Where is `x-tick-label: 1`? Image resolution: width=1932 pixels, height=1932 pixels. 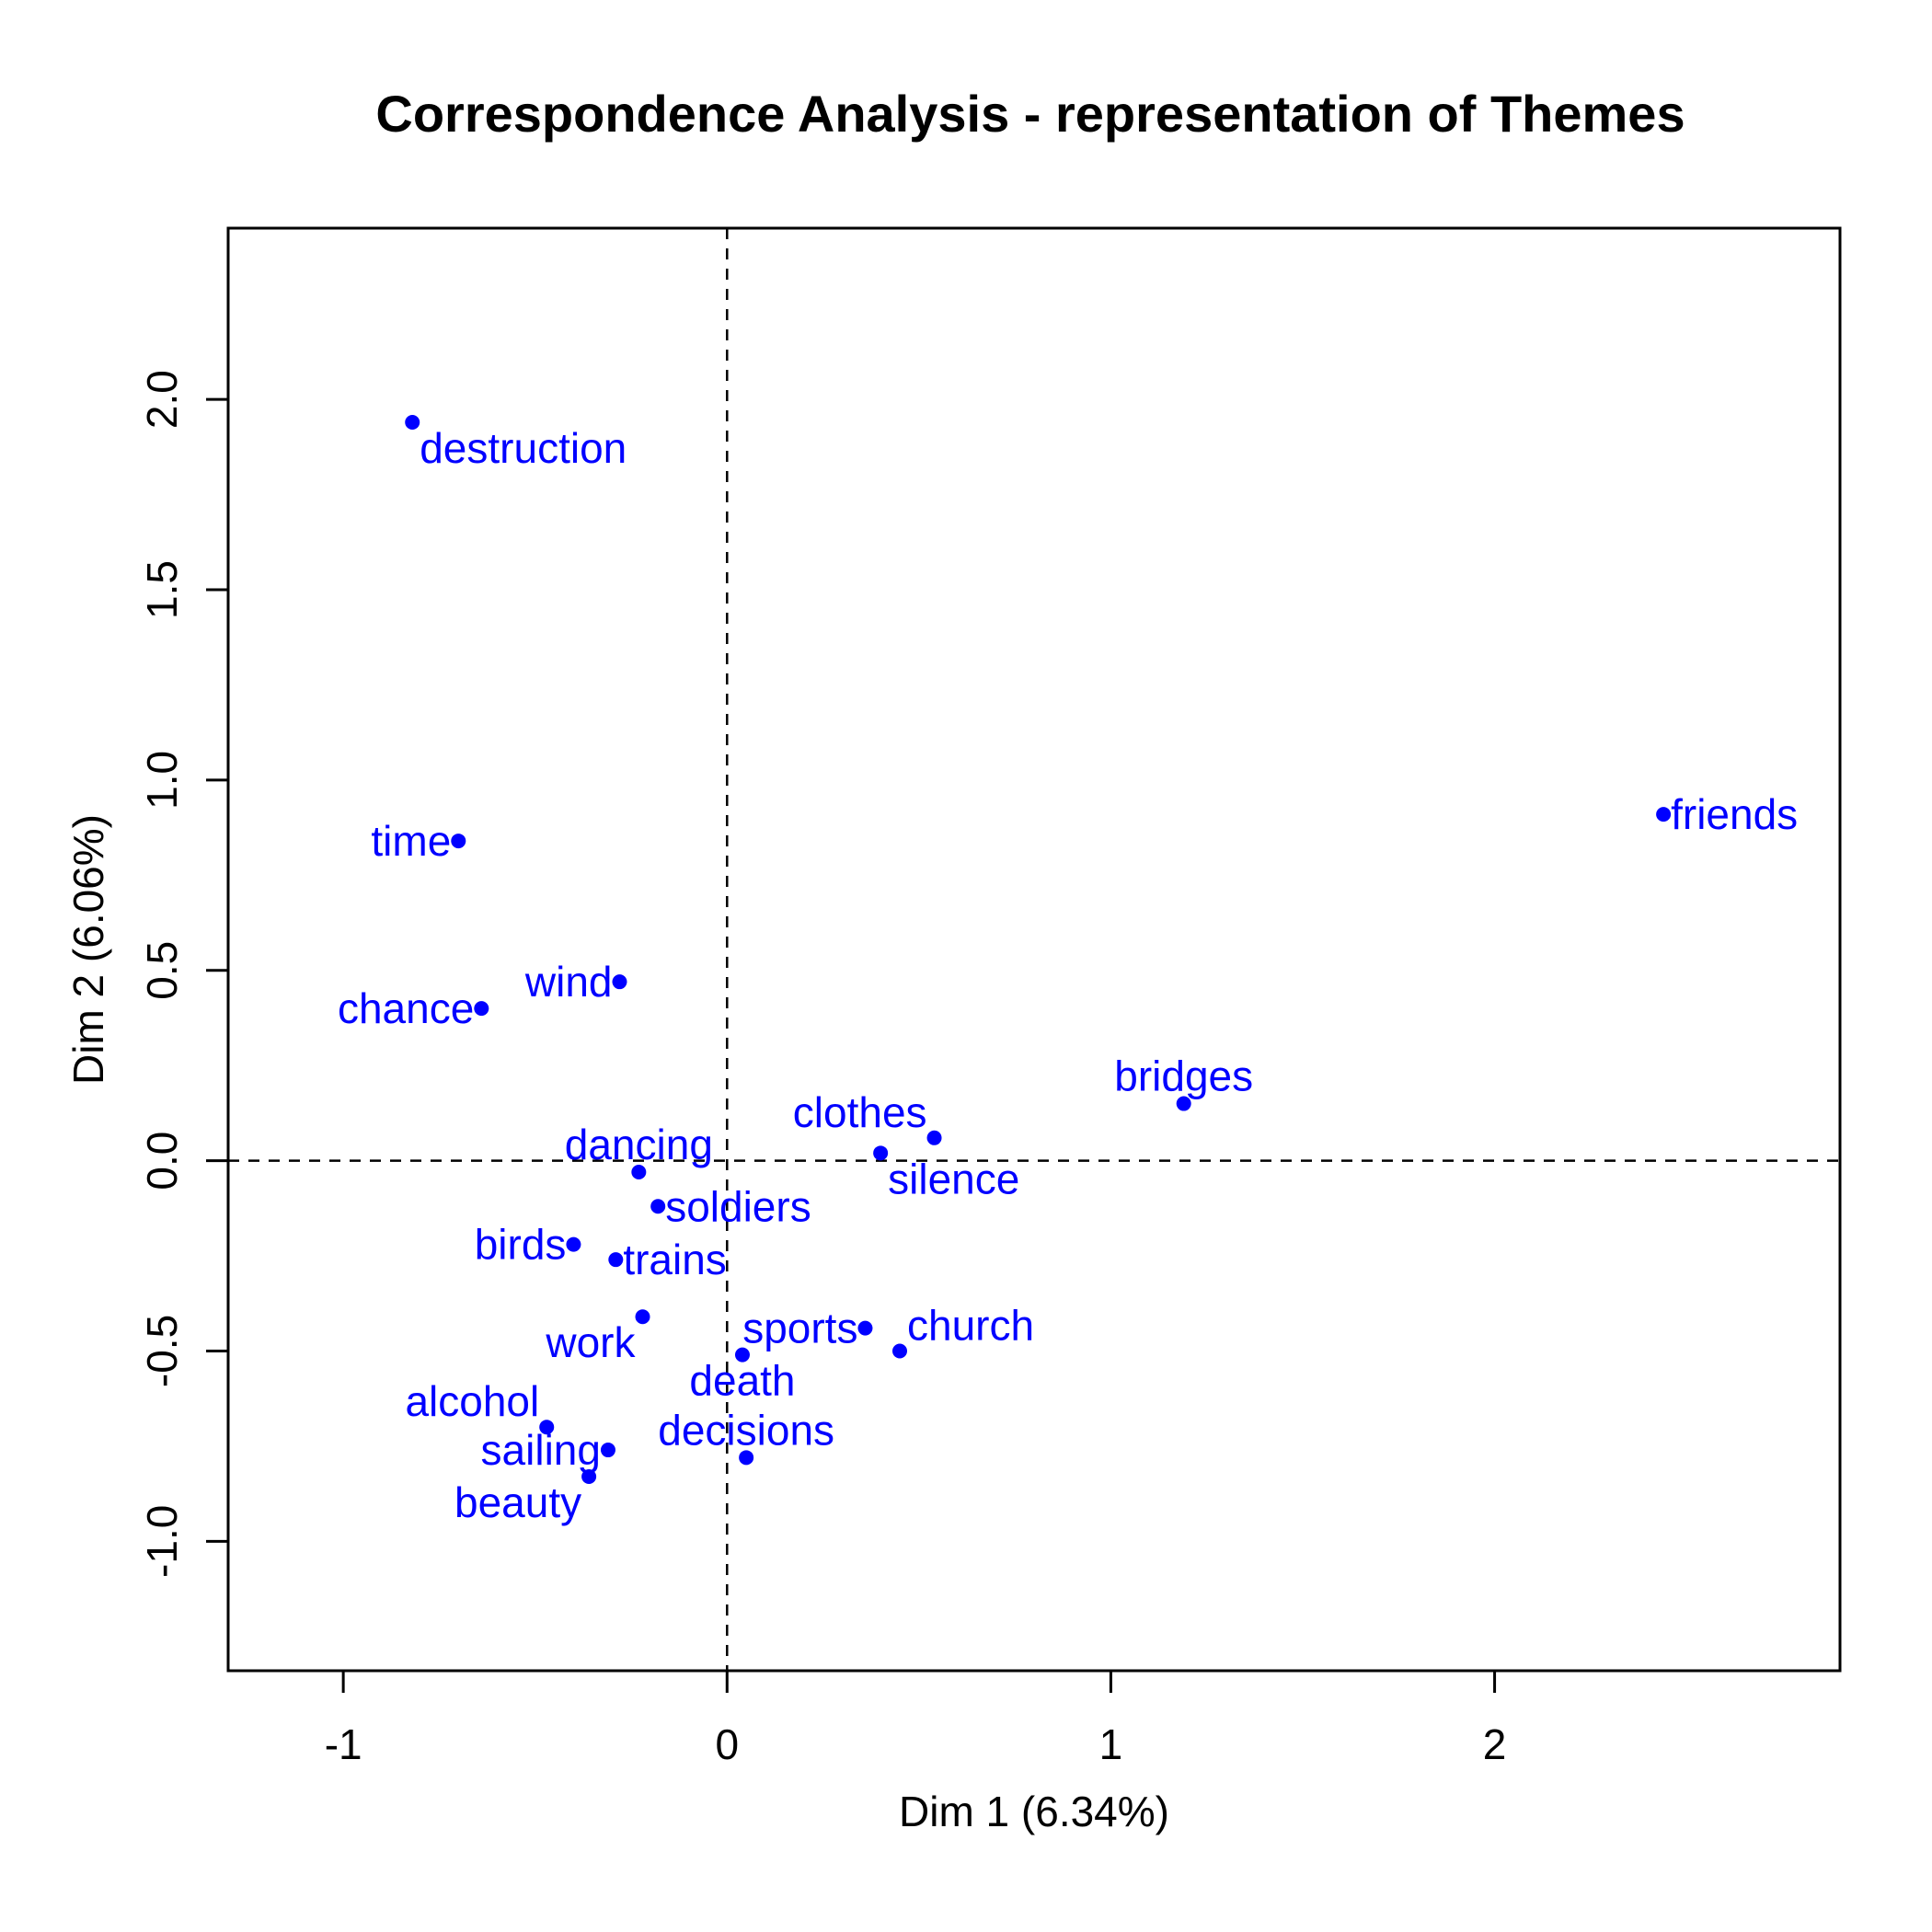
x-tick-label: 1 is located at coordinates (1111, 1744).